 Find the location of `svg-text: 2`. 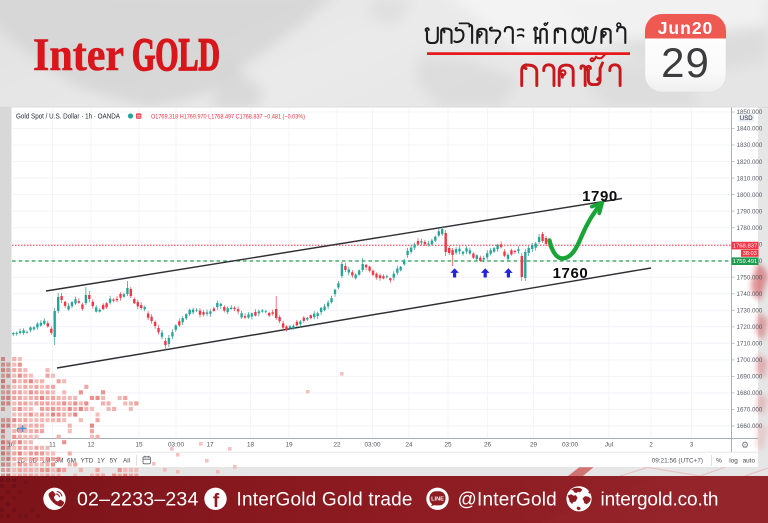

svg-text: 2 is located at coordinates (651, 444).